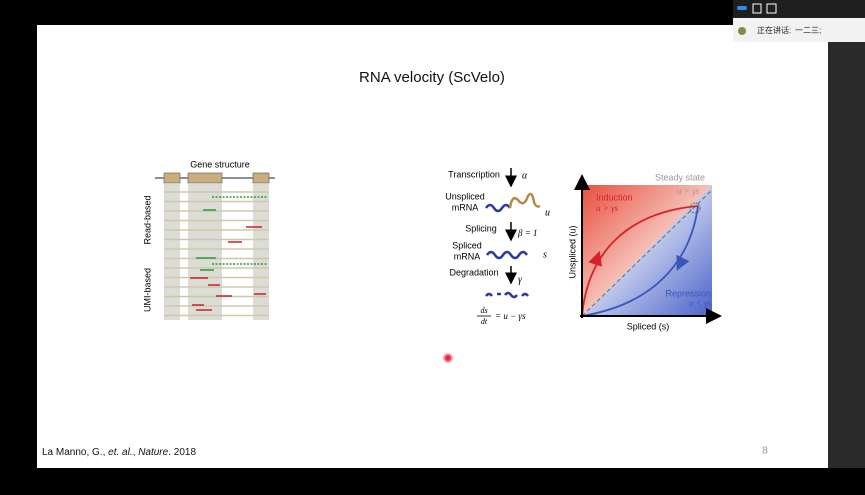 Image resolution: width=865 pixels, height=495 pixels. What do you see at coordinates (481, 228) in the screenshot?
I see `splicing-label: Splicing` at bounding box center [481, 228].